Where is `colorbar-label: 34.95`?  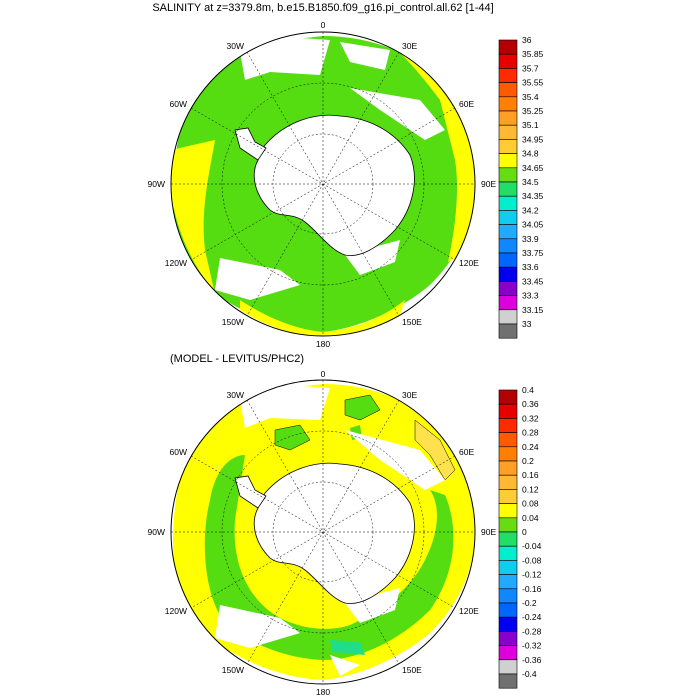
colorbar-label: 34.95 is located at coordinates (533, 139).